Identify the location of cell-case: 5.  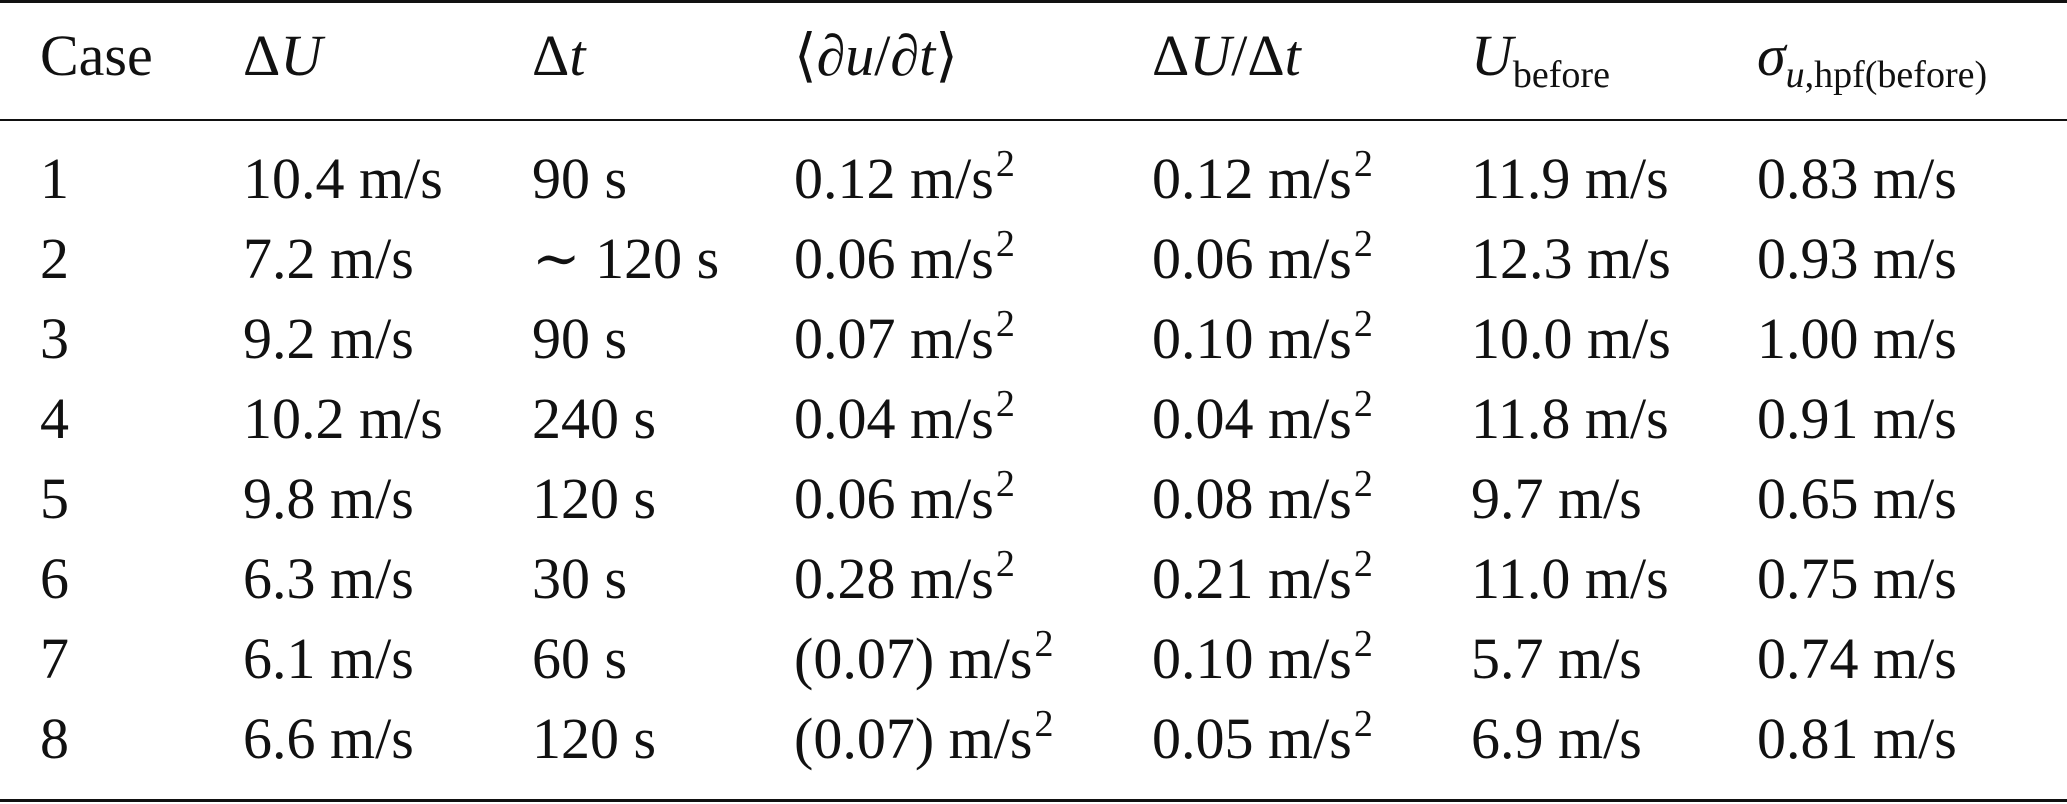
(54, 498).